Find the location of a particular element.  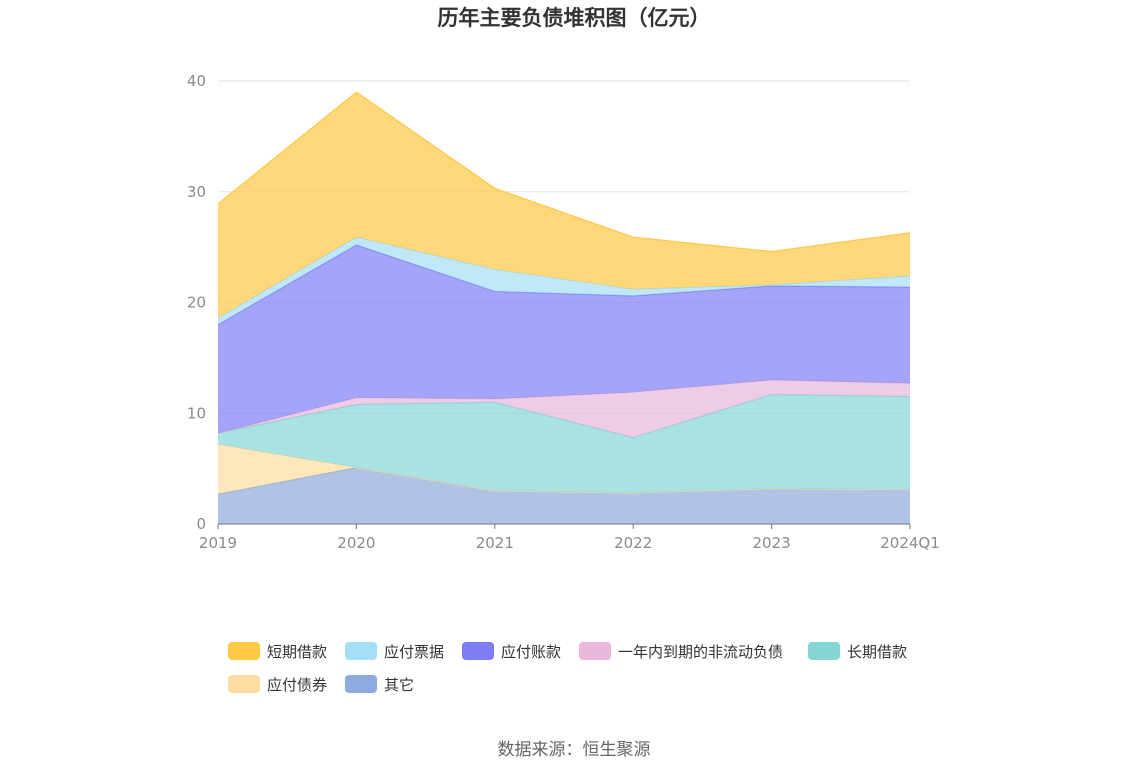

x-tick-label: 2023 is located at coordinates (772, 543).